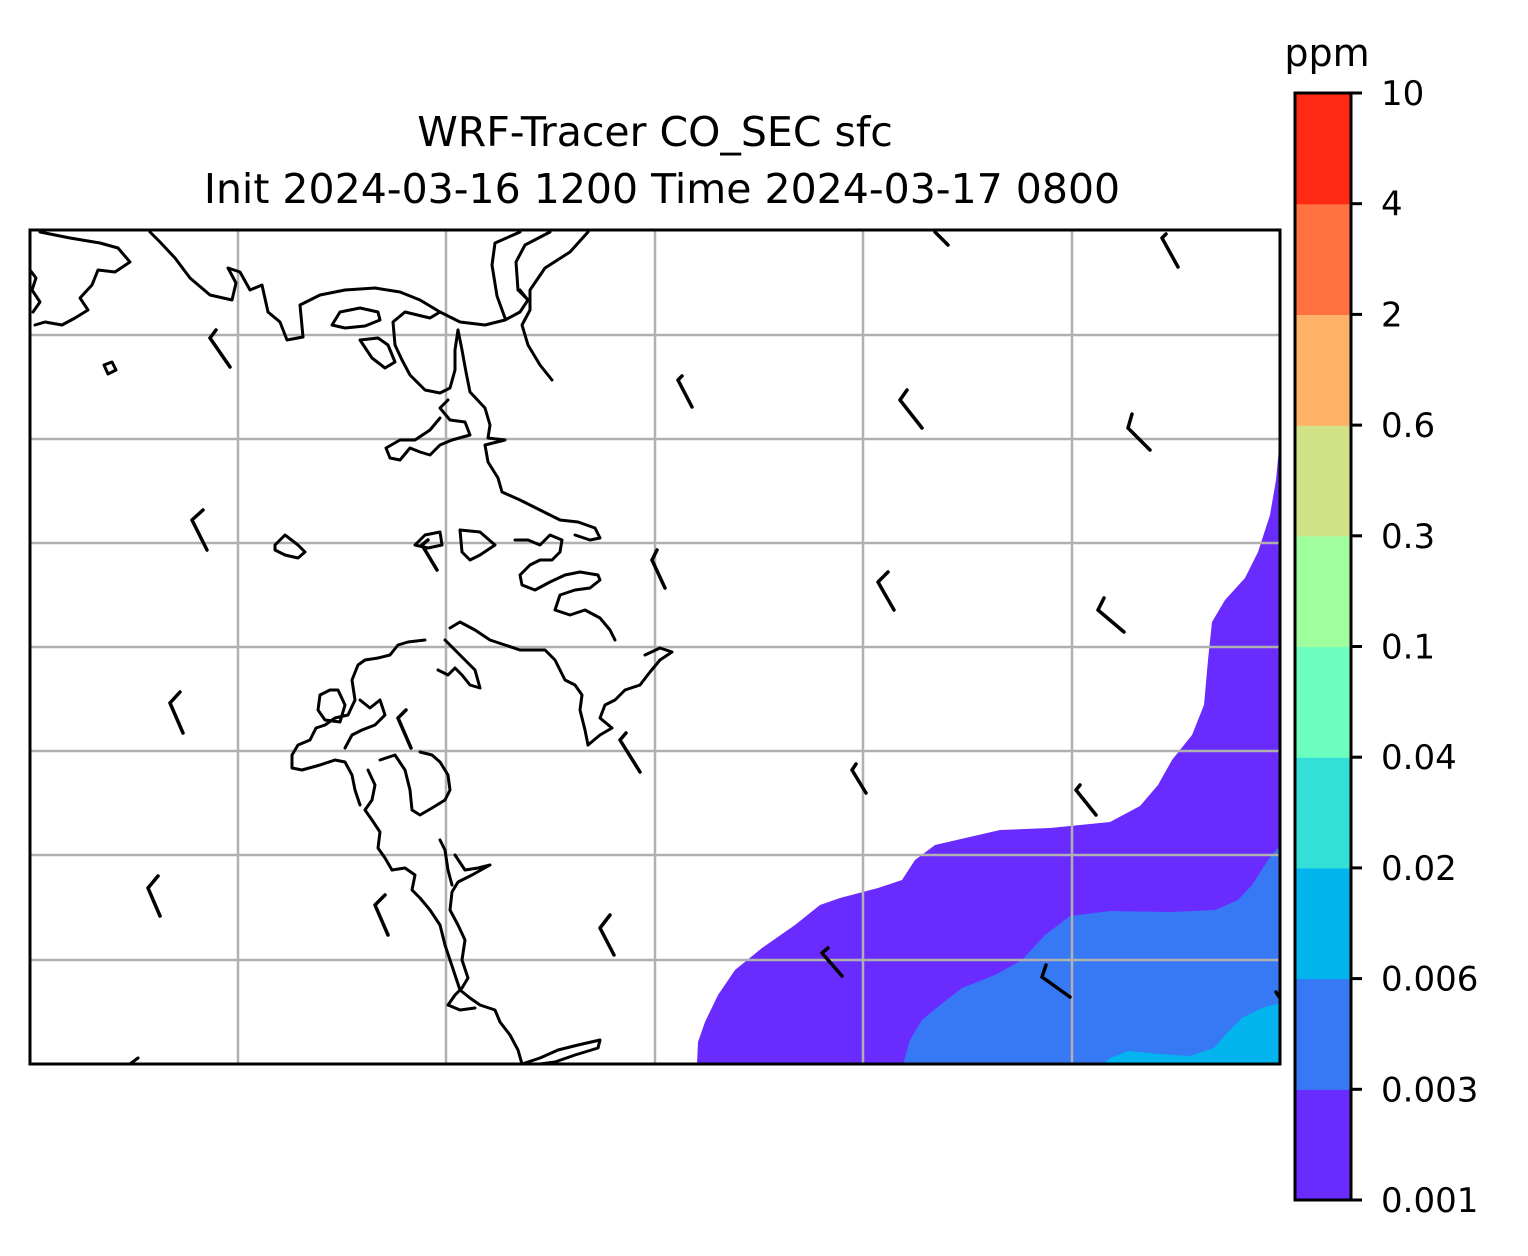  I want to click on coastline-south-shore, so click(457, 965).